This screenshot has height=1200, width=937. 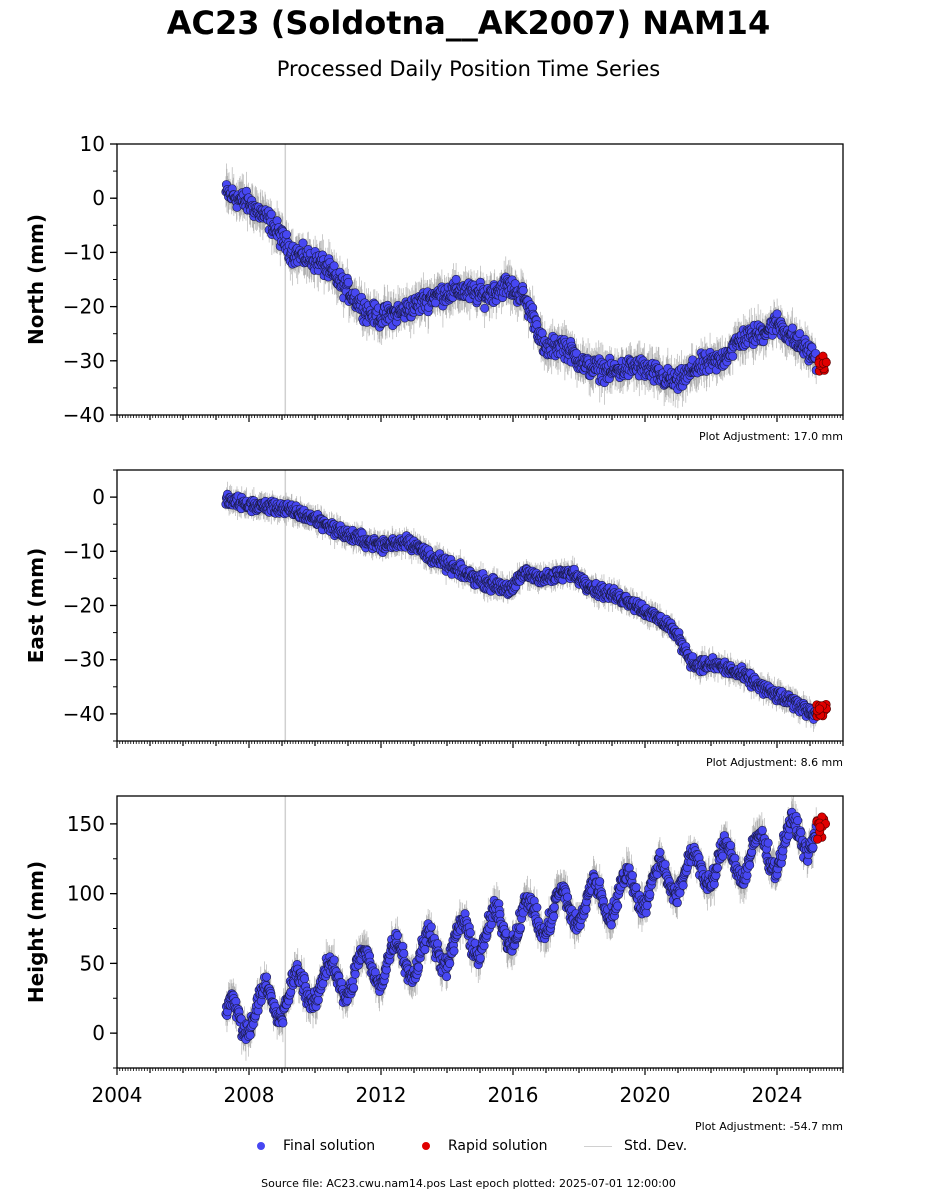 I want to click on y-axis-label: North (mm), so click(x=36, y=279).